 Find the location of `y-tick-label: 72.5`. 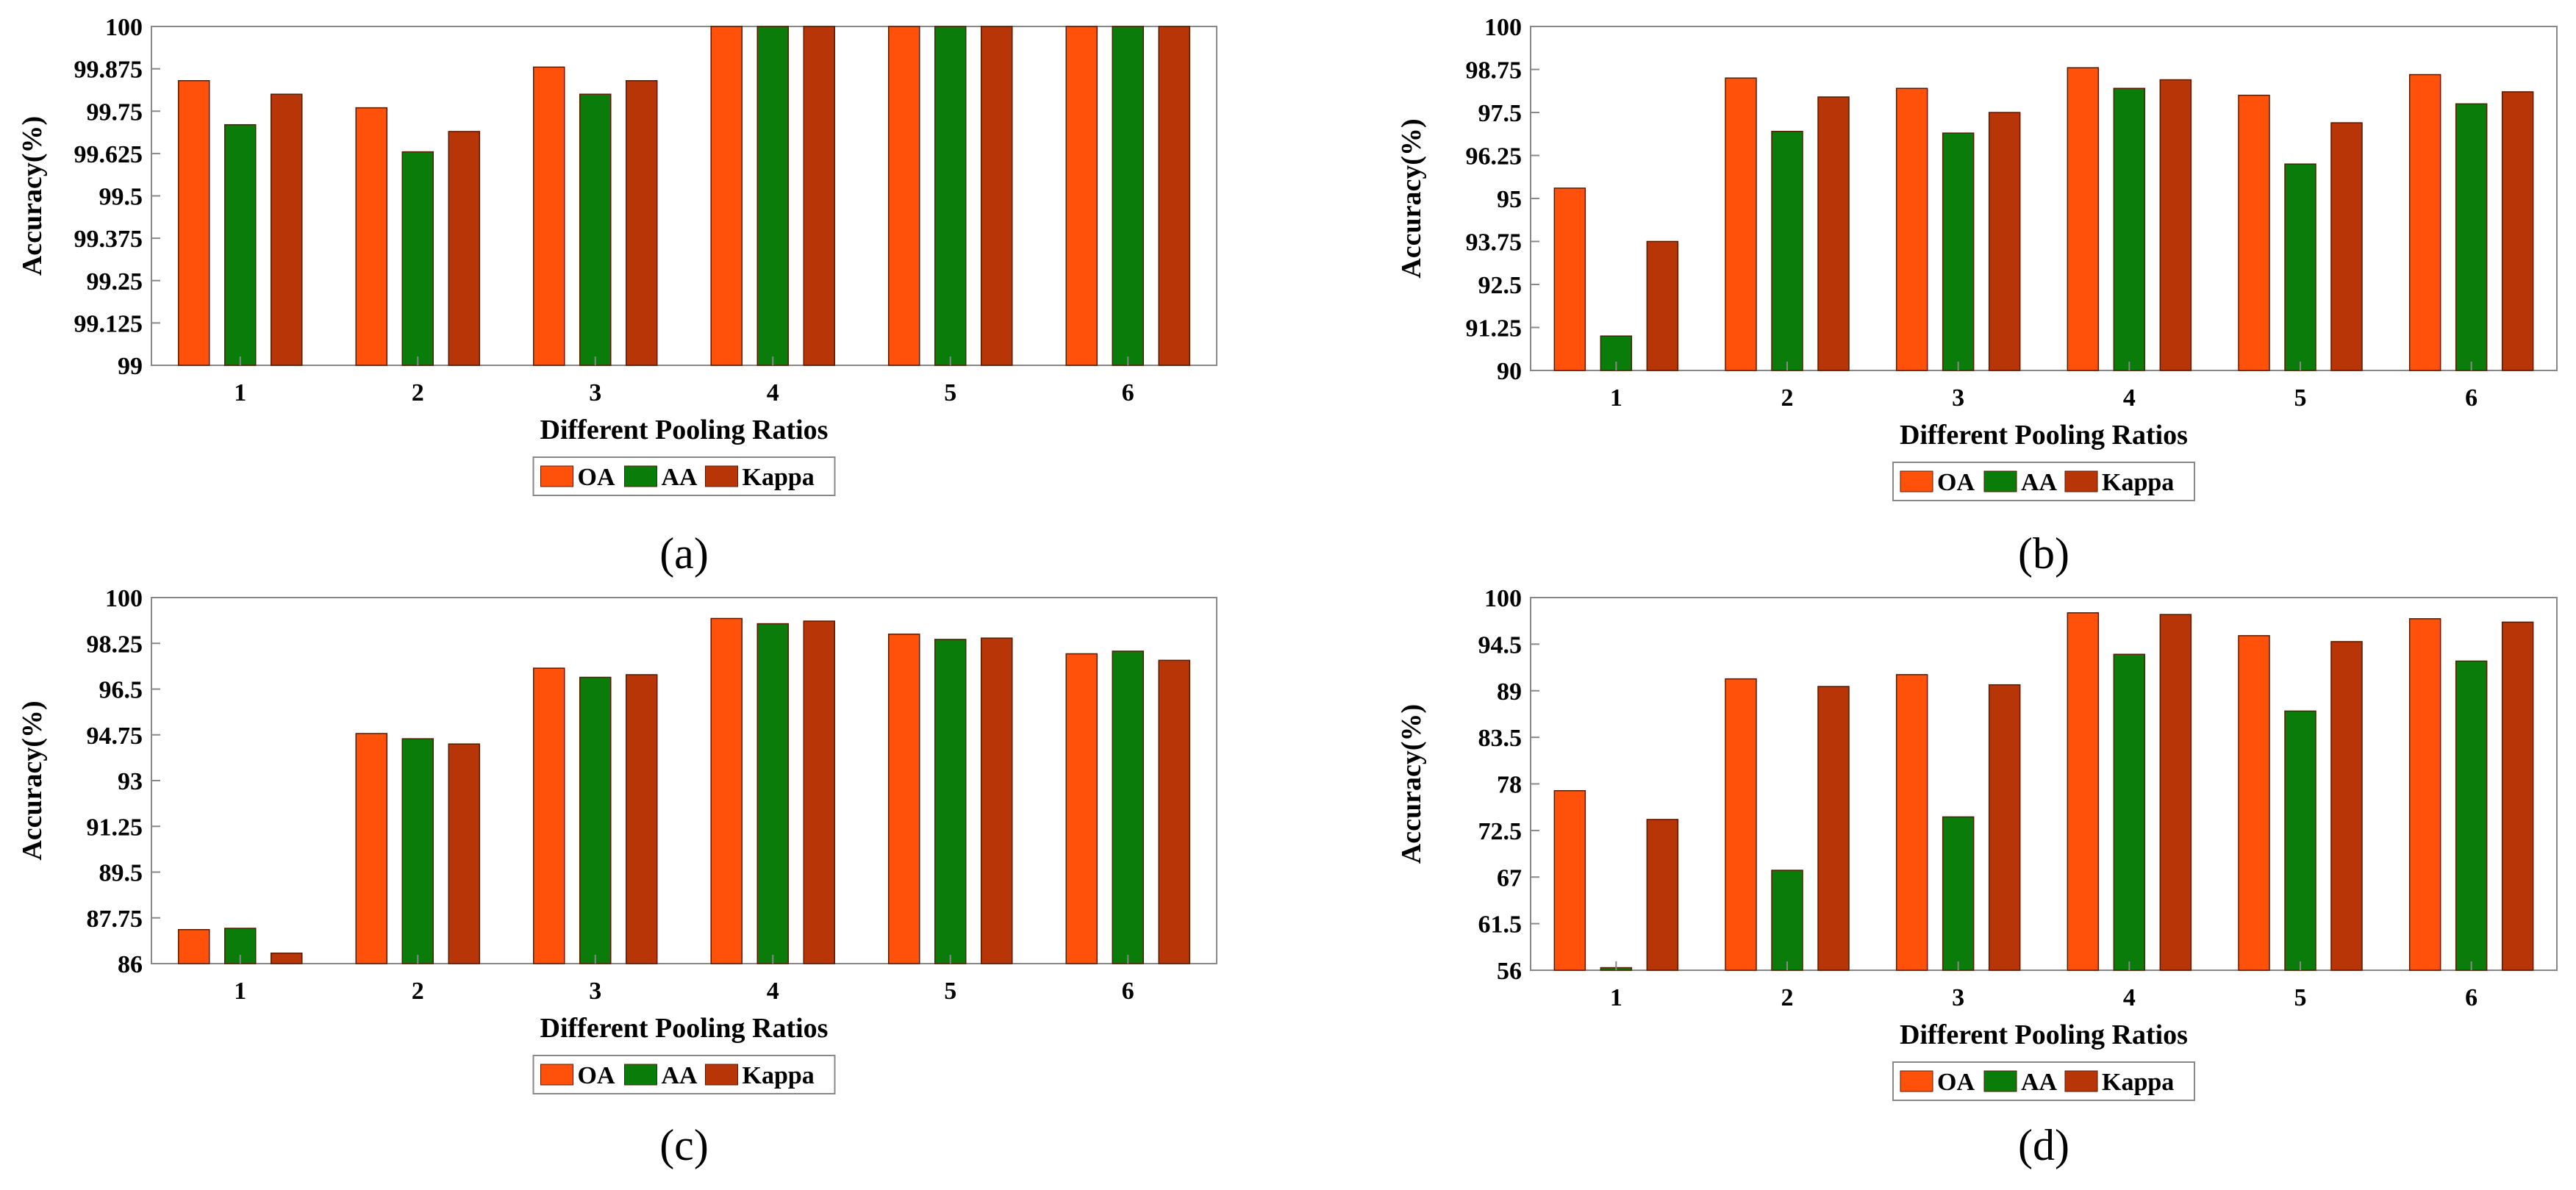

y-tick-label: 72.5 is located at coordinates (1500, 831).